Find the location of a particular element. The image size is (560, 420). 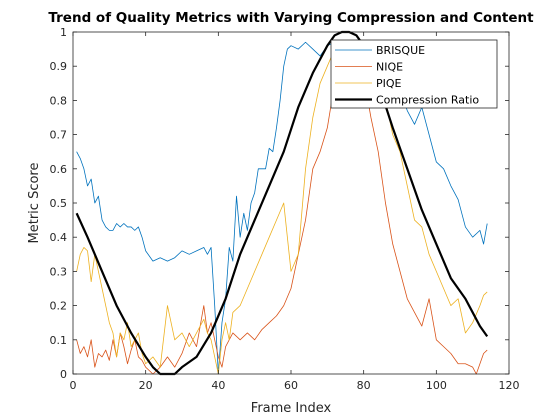

y-tick-label: 0.8 is located at coordinates (59, 100).